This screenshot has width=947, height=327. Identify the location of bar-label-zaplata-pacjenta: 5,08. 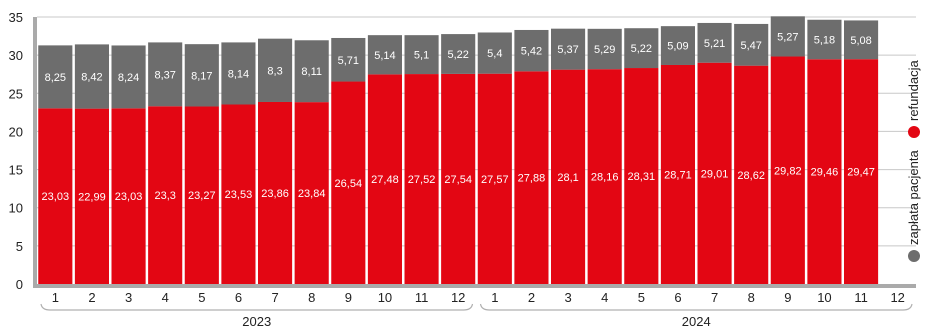
(860, 41).